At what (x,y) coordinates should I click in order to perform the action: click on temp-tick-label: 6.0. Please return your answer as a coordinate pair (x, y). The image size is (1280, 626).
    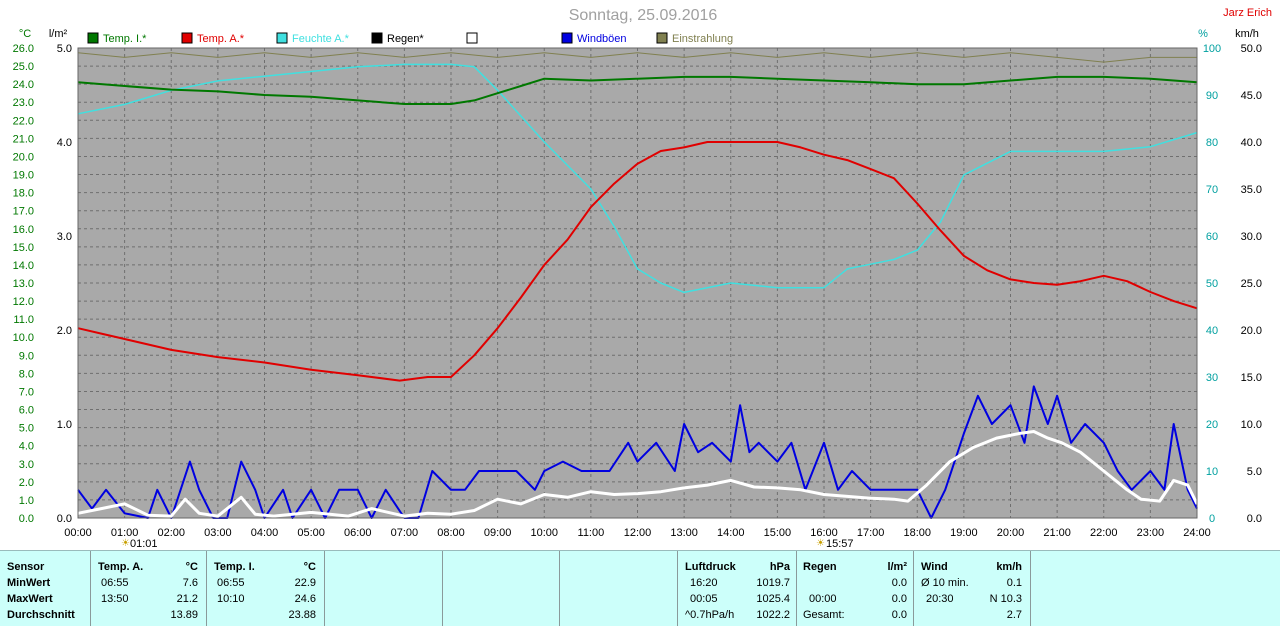
    Looking at the image, I should click on (26, 411).